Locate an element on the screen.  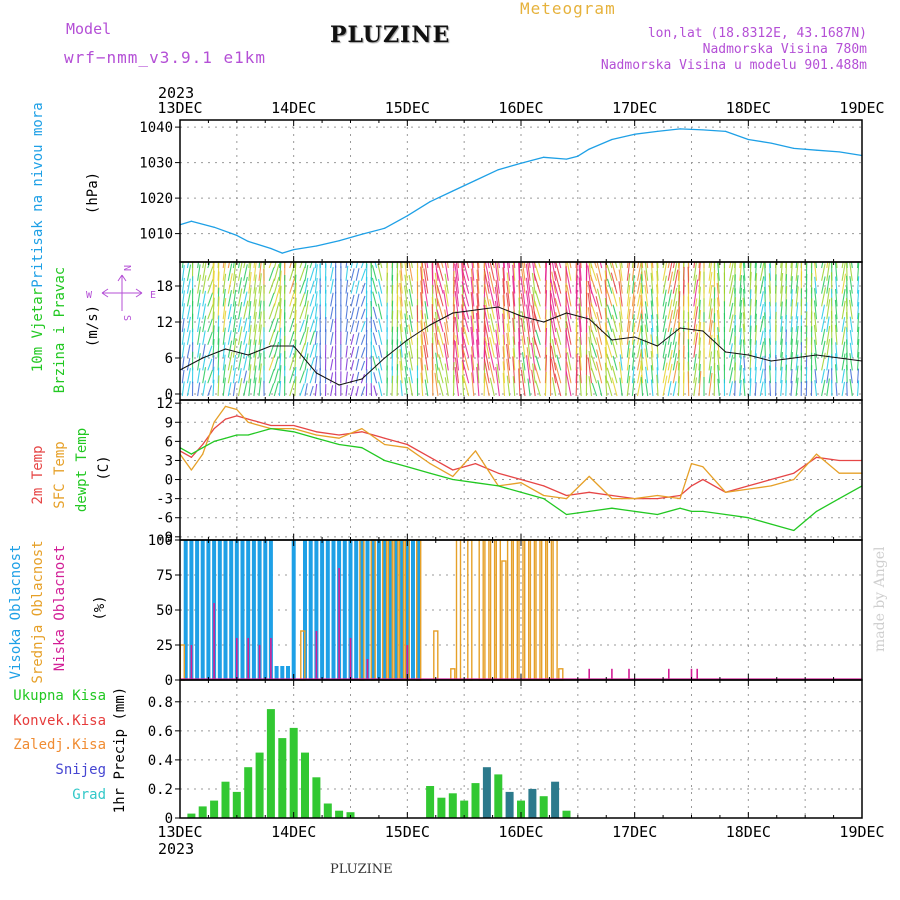
compass-east: E is located at coordinates (153, 295).